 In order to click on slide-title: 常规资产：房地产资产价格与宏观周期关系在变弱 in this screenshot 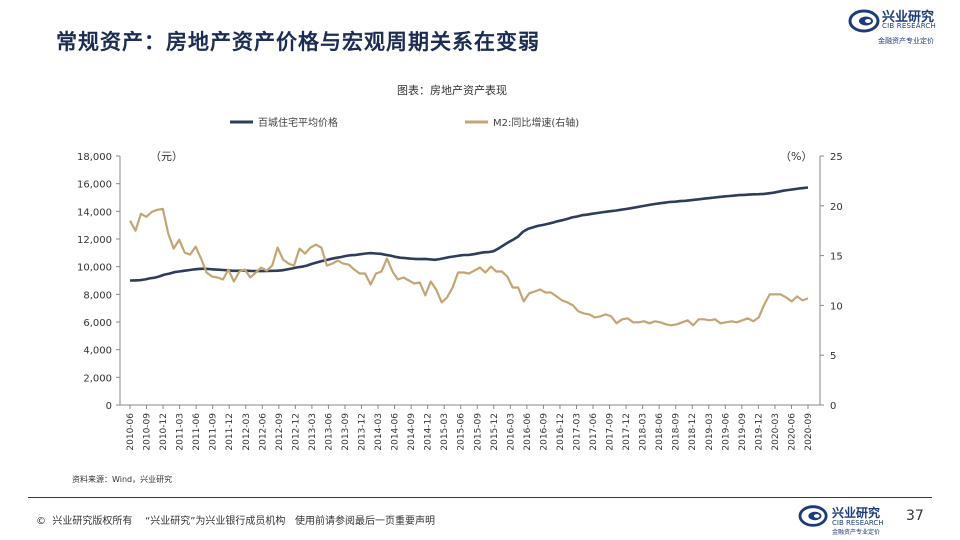, I will do `click(298, 42)`.